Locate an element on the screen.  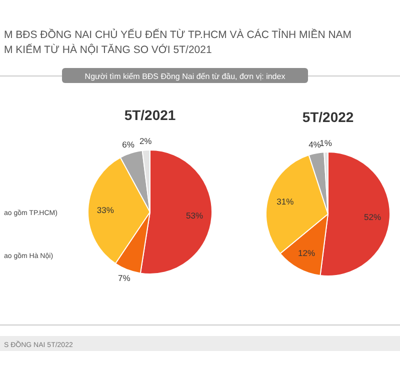
data-label: 31% is located at coordinates (285, 201).